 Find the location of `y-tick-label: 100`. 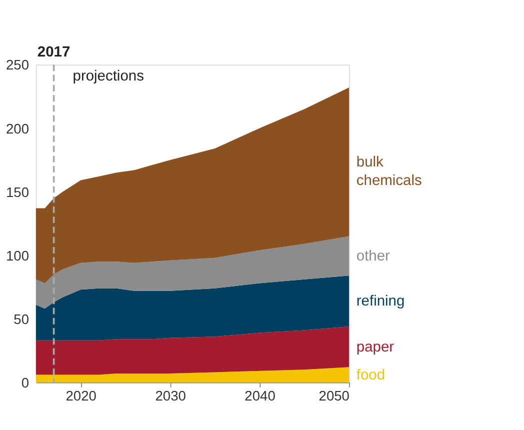

y-tick-label: 100 is located at coordinates (18, 255).